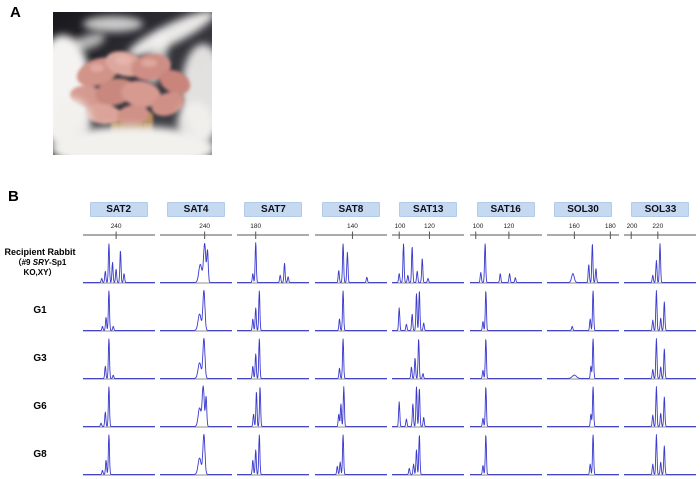 The image size is (700, 479). I want to click on trace-recipient-sat4, so click(196, 263).